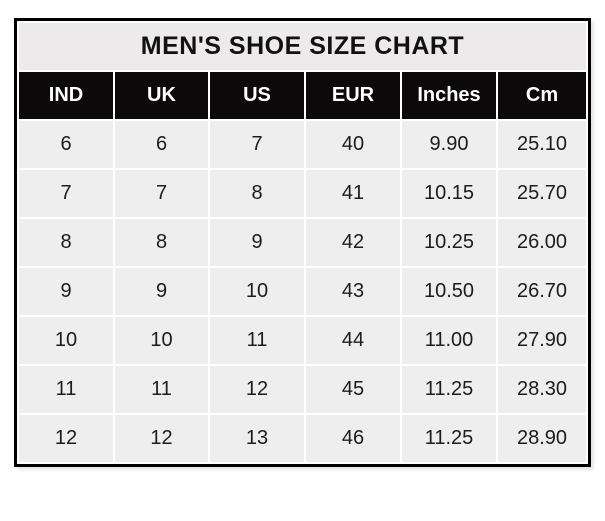  Describe the element at coordinates (542, 242) in the screenshot. I see `table-cell: 26.00` at that location.